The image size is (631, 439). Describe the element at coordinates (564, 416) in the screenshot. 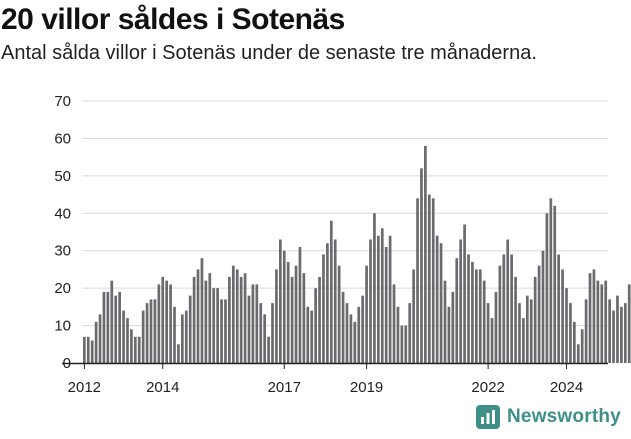

I see `logo-text: Newsworthy` at that location.